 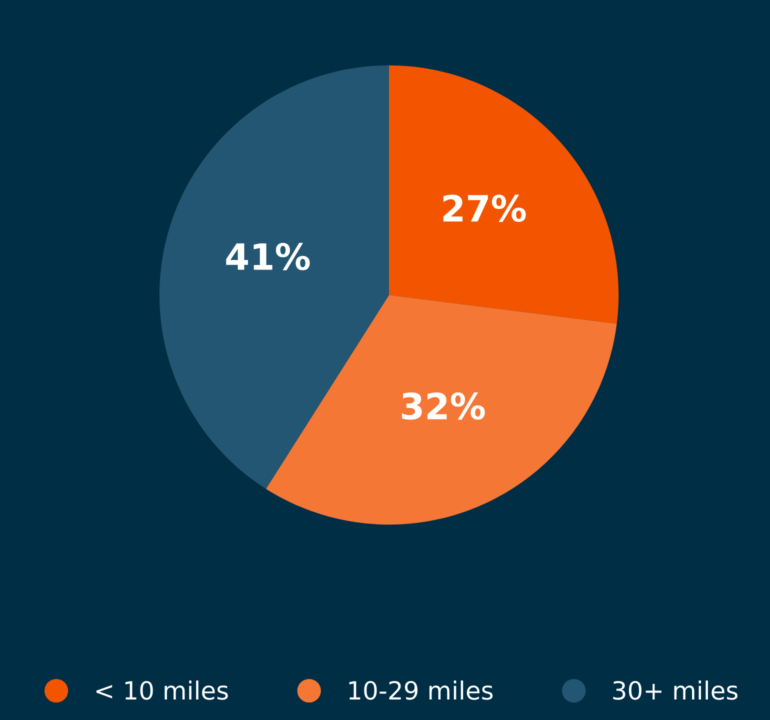 What do you see at coordinates (421, 690) in the screenshot?
I see `legend-label: 10-29 miles` at bounding box center [421, 690].